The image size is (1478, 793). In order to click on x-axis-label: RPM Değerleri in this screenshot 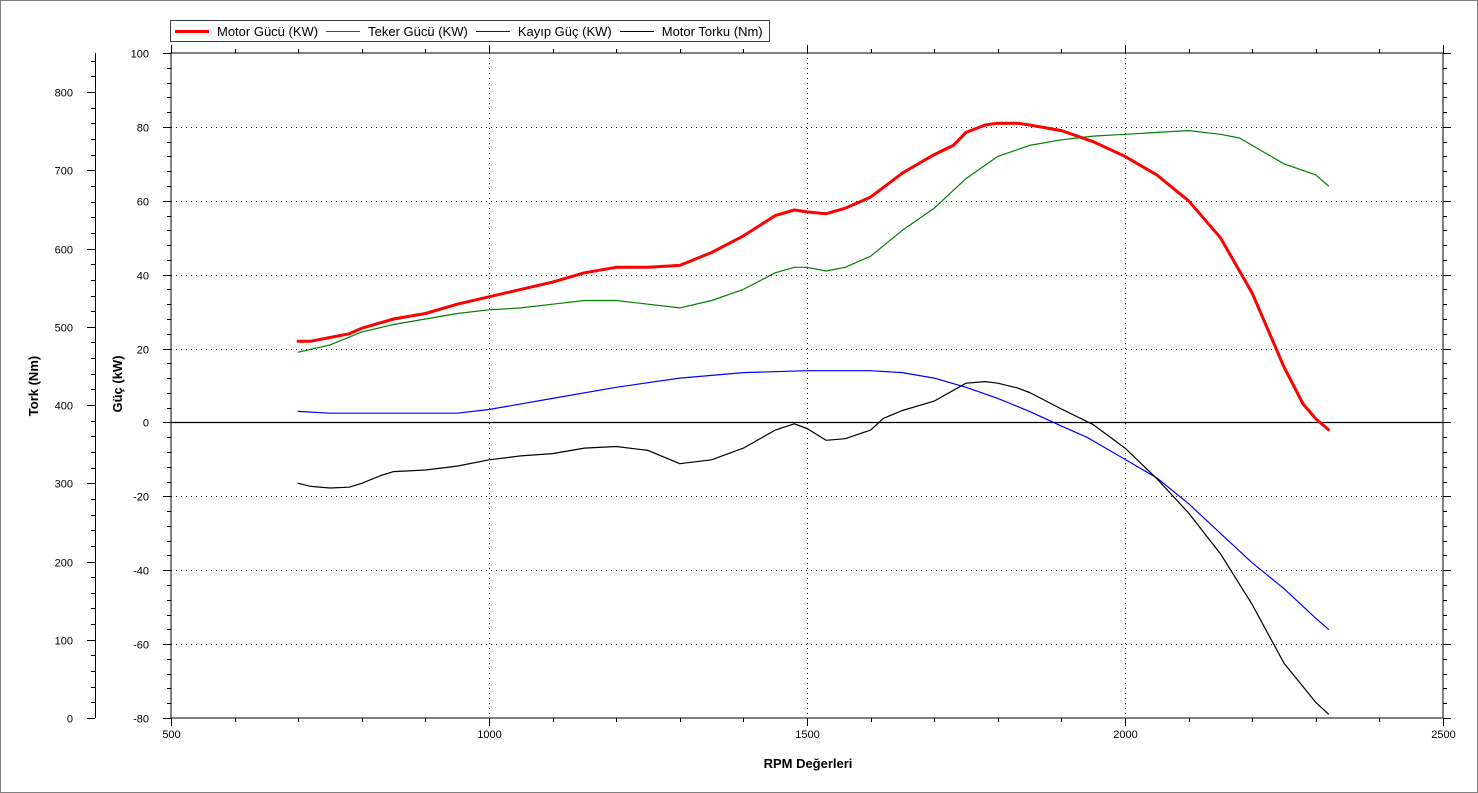, I will do `click(808, 763)`.